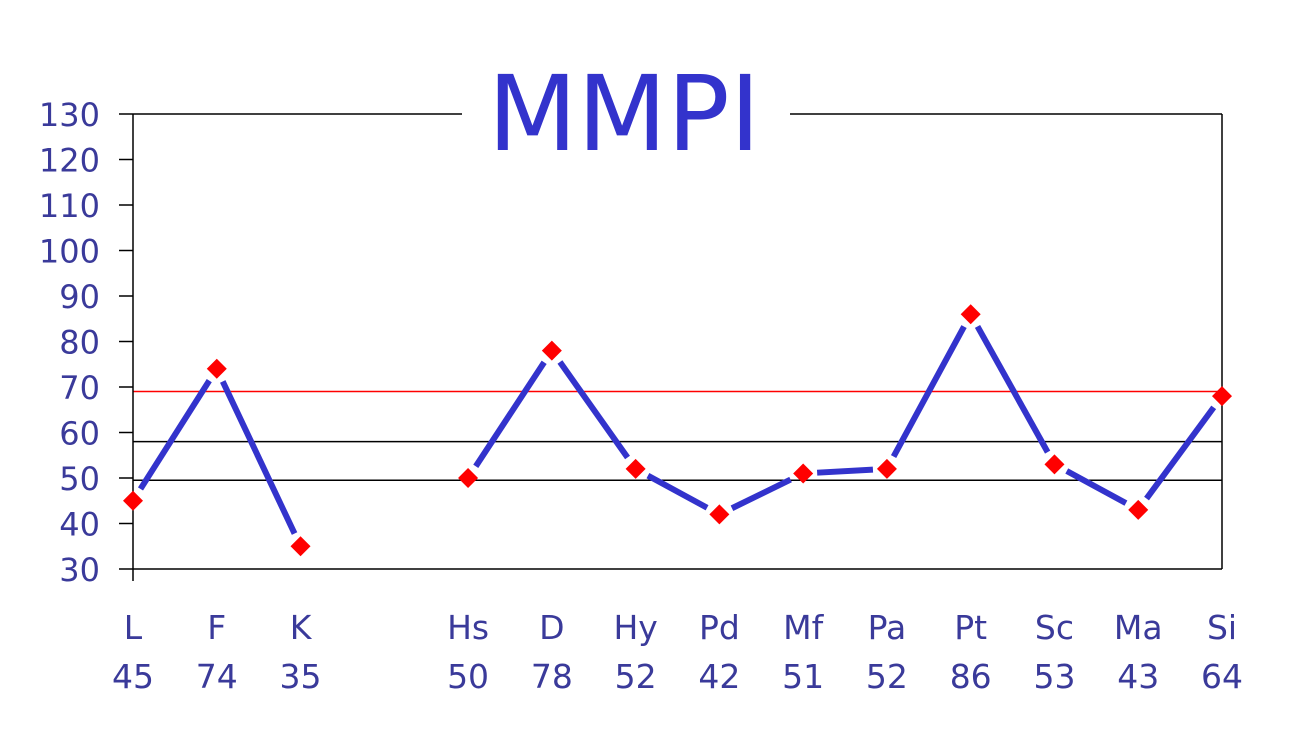 The height and width of the screenshot is (741, 1292). I want to click on title-background, so click(626, 115).